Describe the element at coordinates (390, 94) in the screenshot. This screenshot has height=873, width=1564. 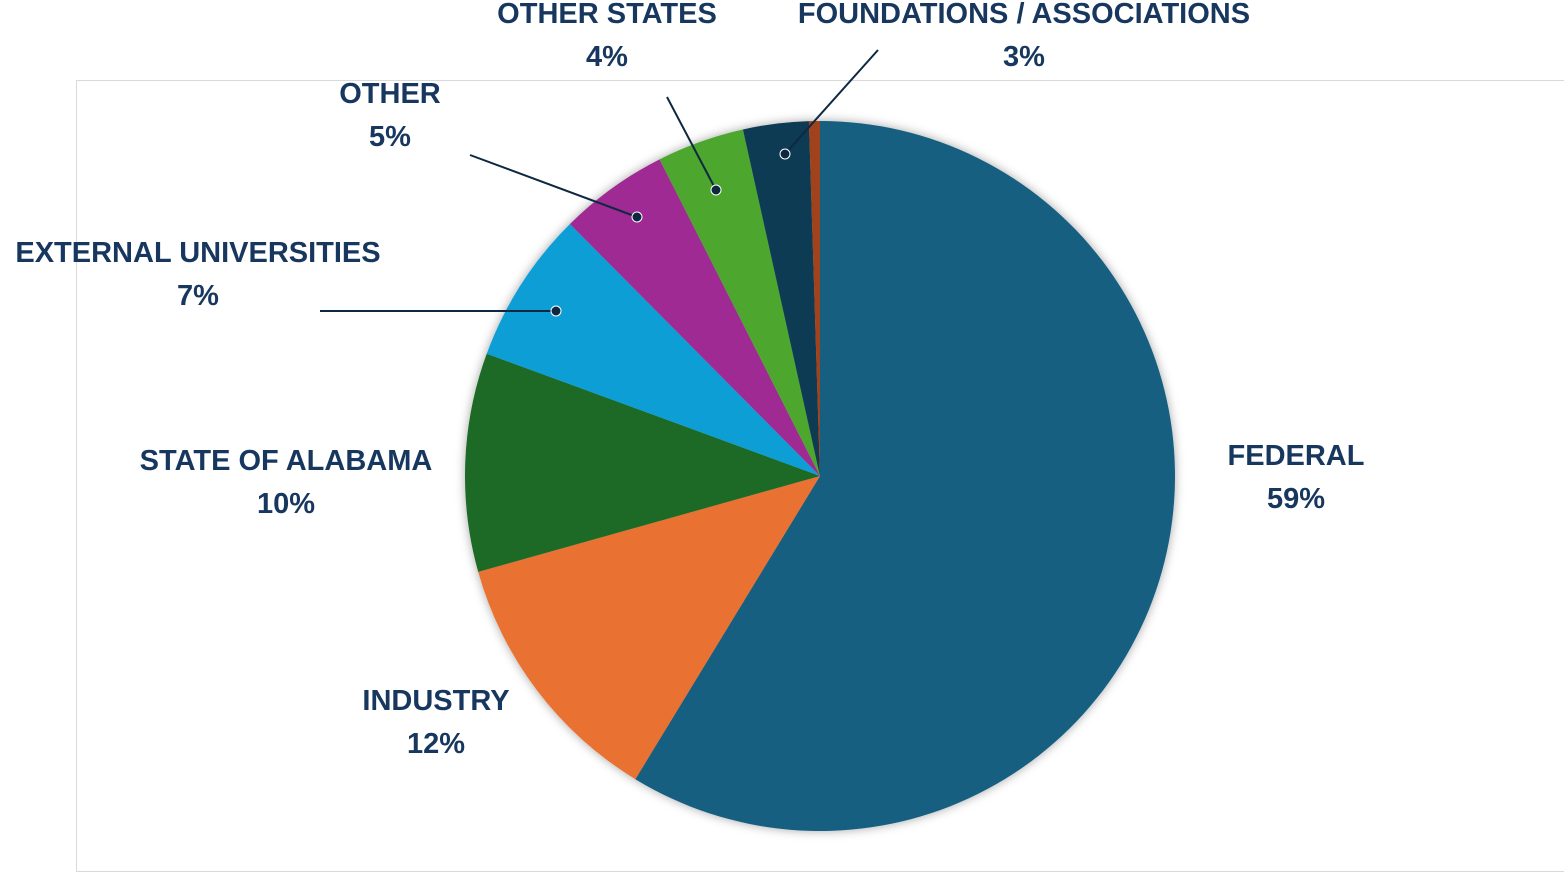
I see `category-label: OTHER` at that location.